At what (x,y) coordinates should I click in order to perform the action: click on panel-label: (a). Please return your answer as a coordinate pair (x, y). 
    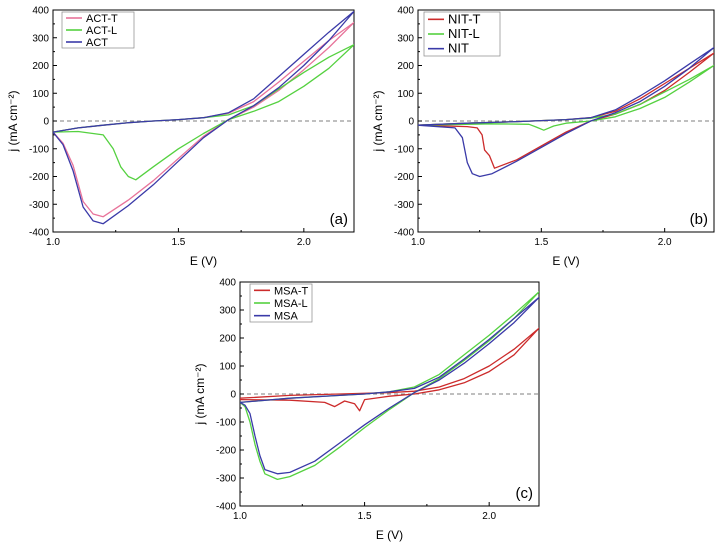
    Looking at the image, I should click on (339, 219).